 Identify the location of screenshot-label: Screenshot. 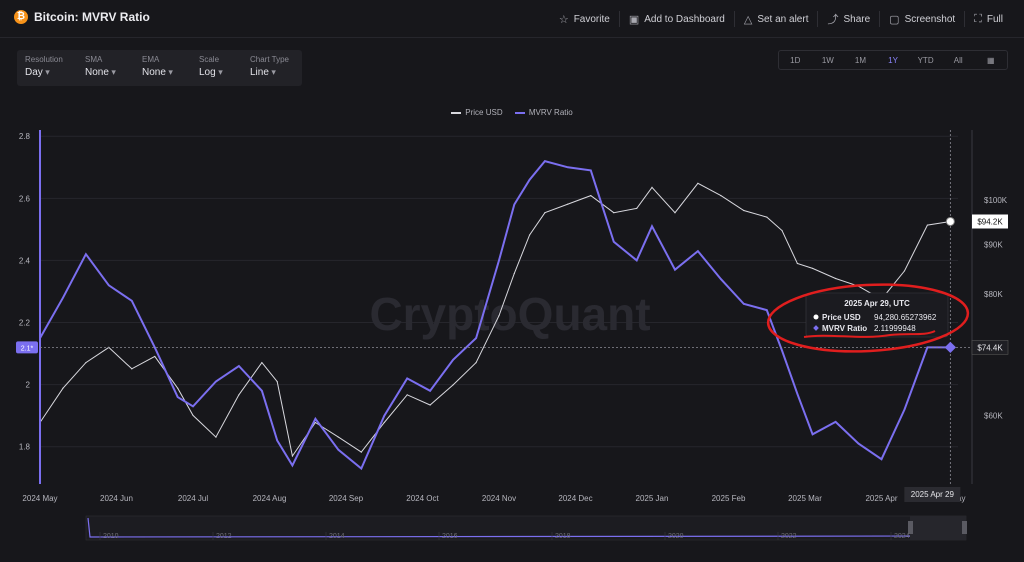
(930, 19).